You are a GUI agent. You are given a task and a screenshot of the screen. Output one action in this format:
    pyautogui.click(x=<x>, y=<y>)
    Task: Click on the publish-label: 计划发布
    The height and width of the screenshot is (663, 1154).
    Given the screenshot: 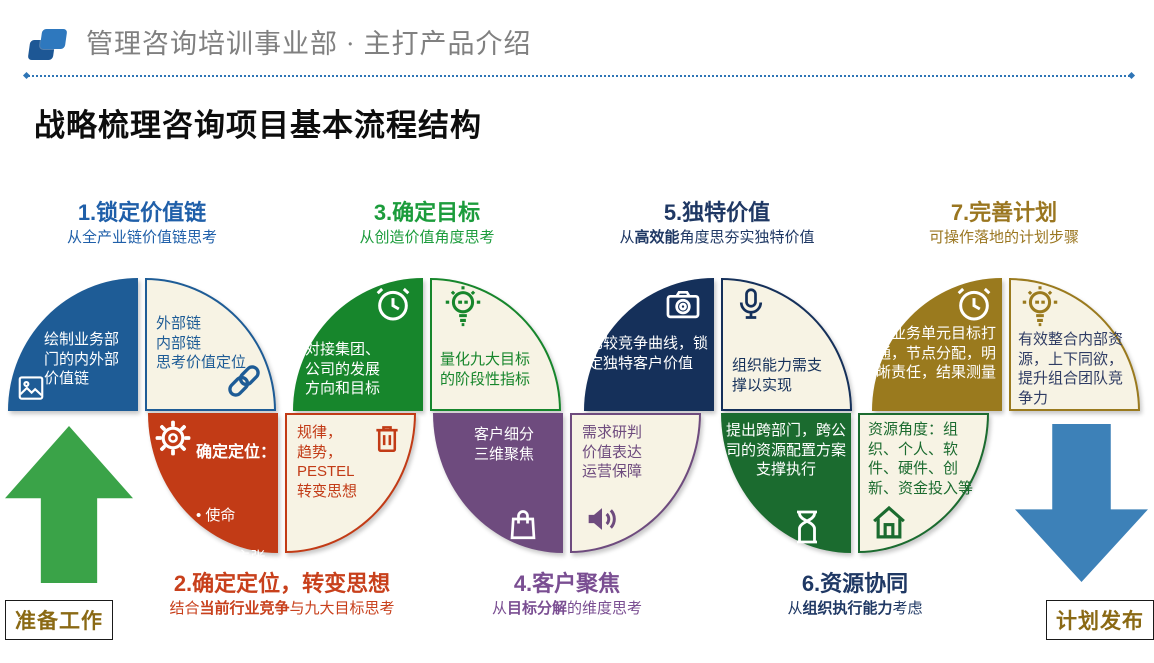 What is the action you would take?
    pyautogui.click(x=1100, y=620)
    